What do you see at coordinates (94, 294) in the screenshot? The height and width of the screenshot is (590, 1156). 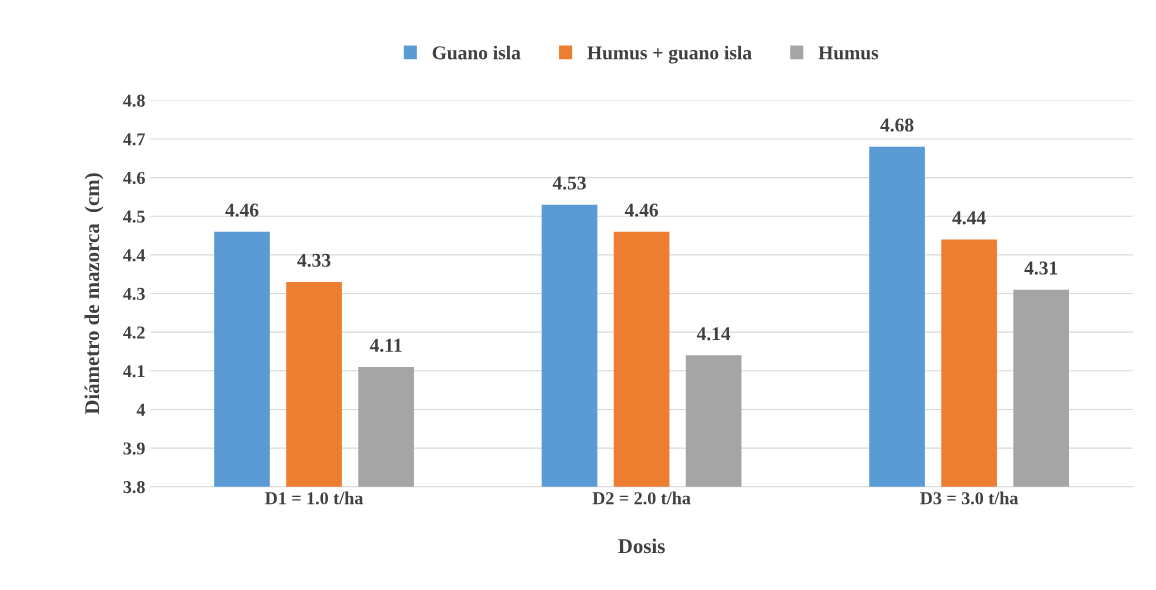 I see `y-axis-title: Diámetro de mazorca (cm)` at bounding box center [94, 294].